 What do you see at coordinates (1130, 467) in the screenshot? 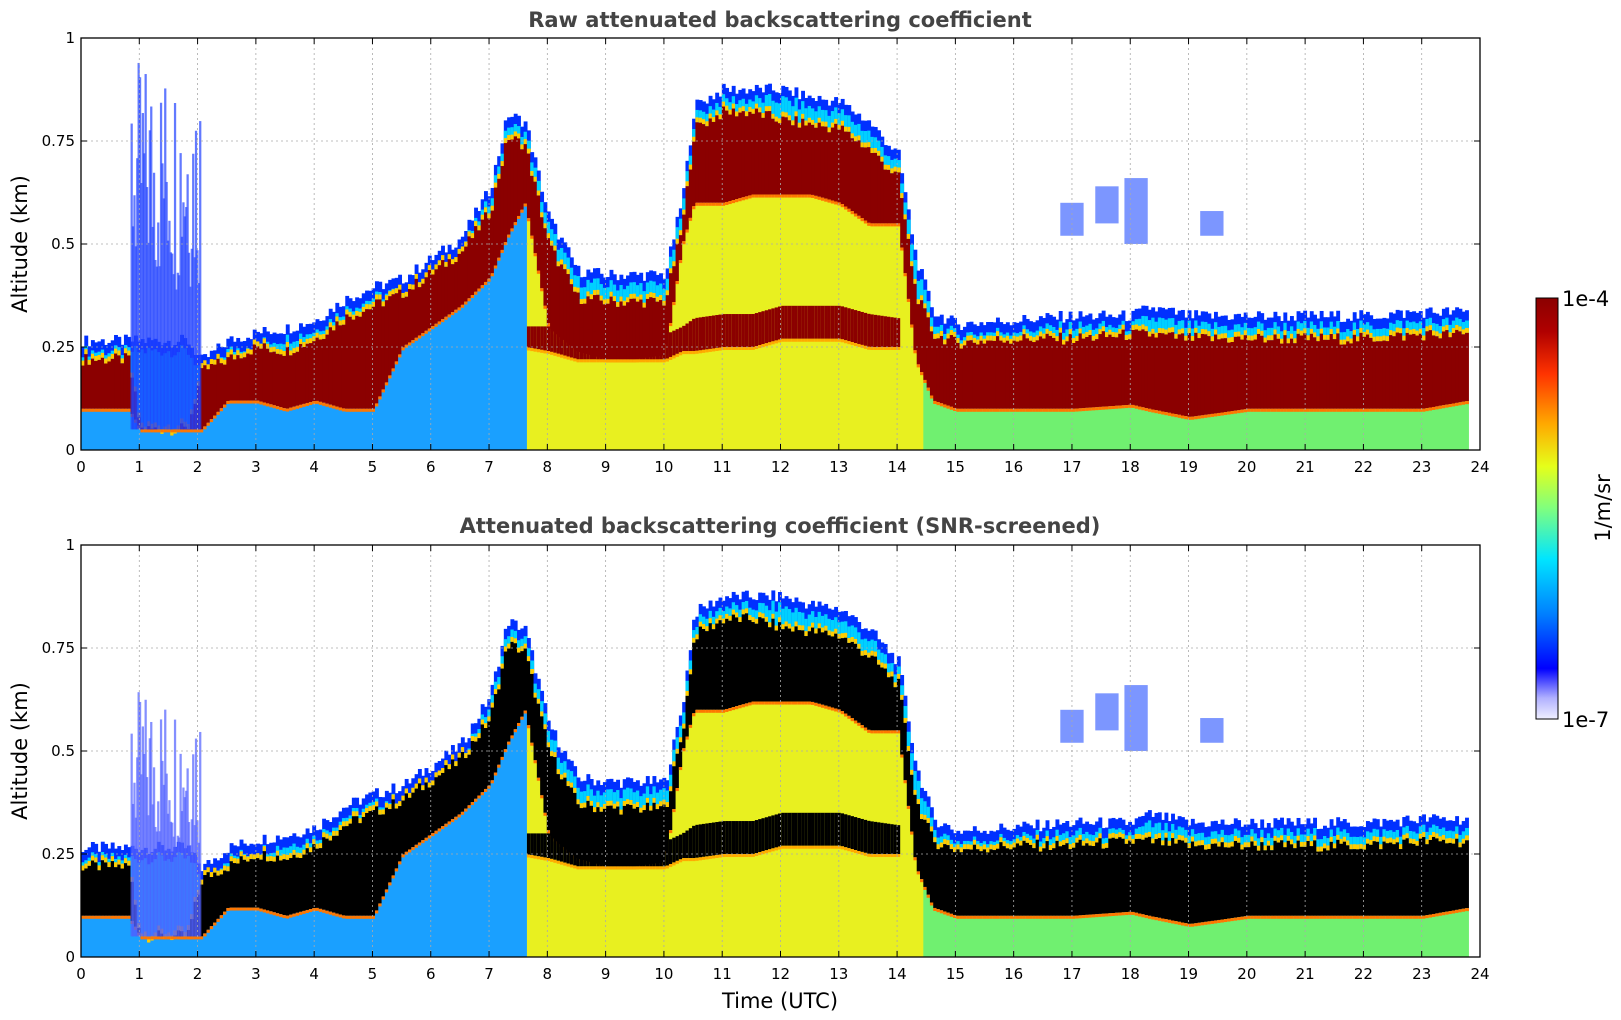
I see `x-tick-label: 18` at bounding box center [1130, 467].